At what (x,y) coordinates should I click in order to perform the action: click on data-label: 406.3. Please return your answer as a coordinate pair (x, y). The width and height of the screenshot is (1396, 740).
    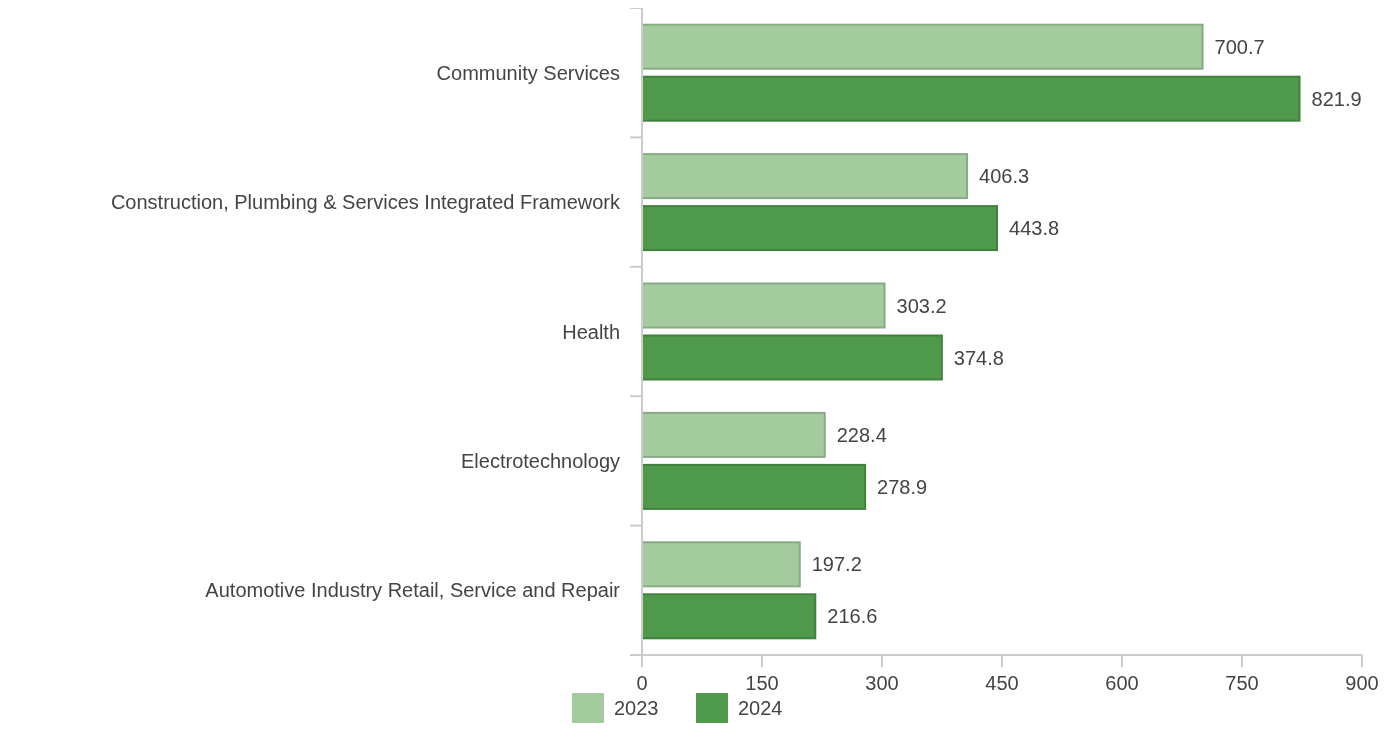
    Looking at the image, I should click on (1004, 176).